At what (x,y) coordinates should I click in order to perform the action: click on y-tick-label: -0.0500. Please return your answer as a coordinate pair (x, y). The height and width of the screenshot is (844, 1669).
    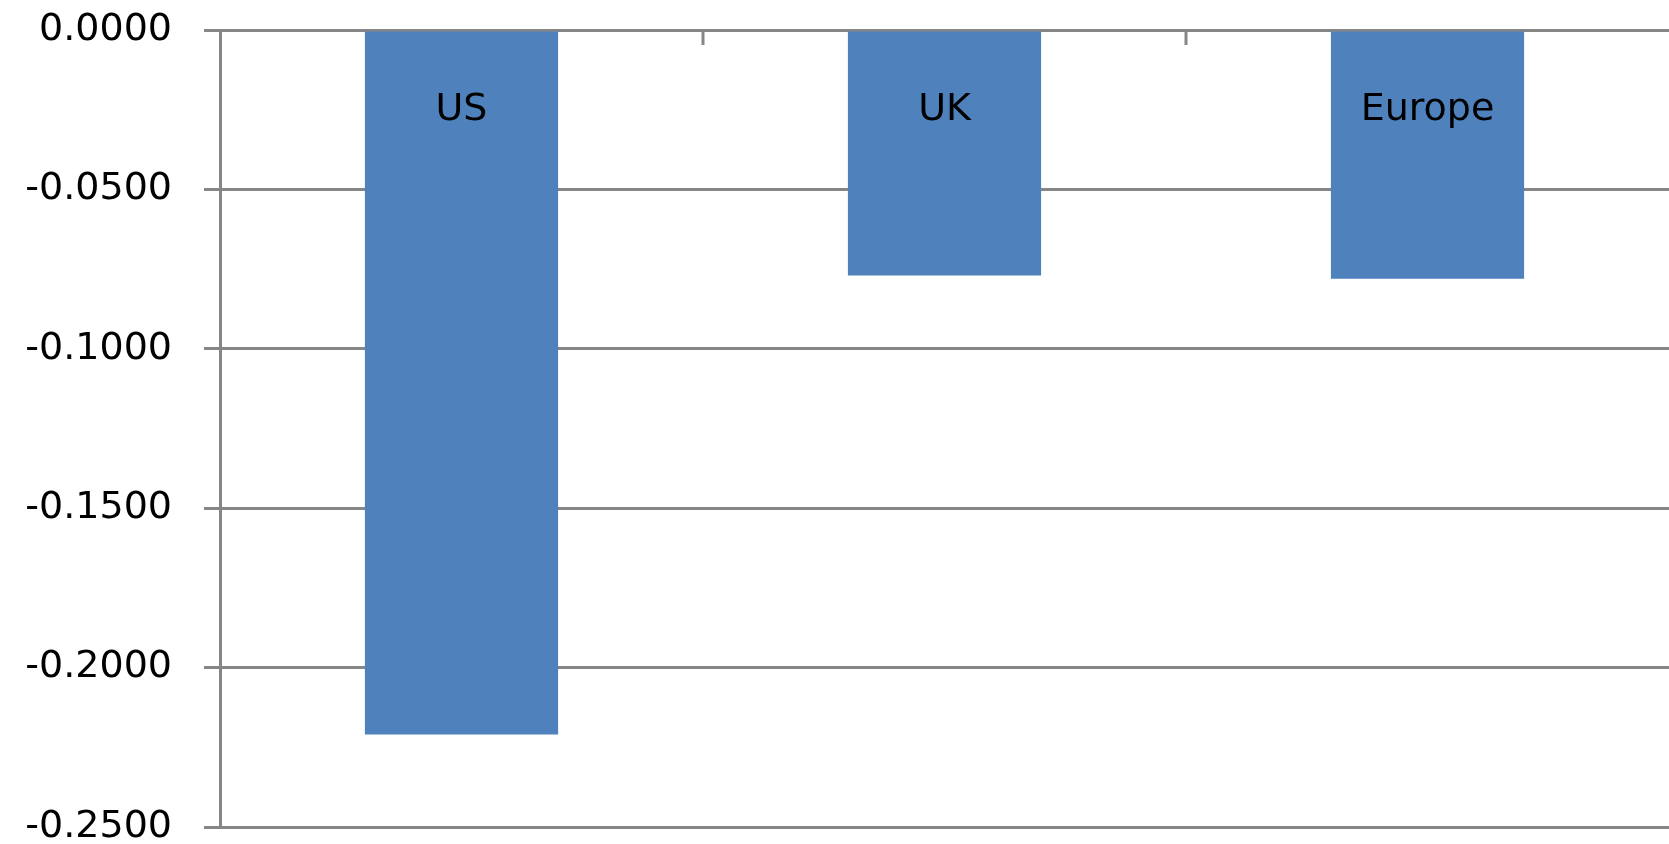
    Looking at the image, I should click on (98, 186).